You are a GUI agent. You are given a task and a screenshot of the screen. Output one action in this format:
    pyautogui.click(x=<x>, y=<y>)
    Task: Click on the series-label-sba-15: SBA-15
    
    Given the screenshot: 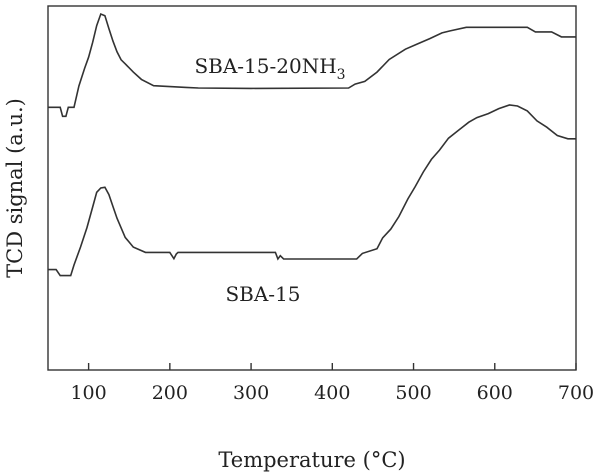 What is the action you would take?
    pyautogui.click(x=262, y=294)
    